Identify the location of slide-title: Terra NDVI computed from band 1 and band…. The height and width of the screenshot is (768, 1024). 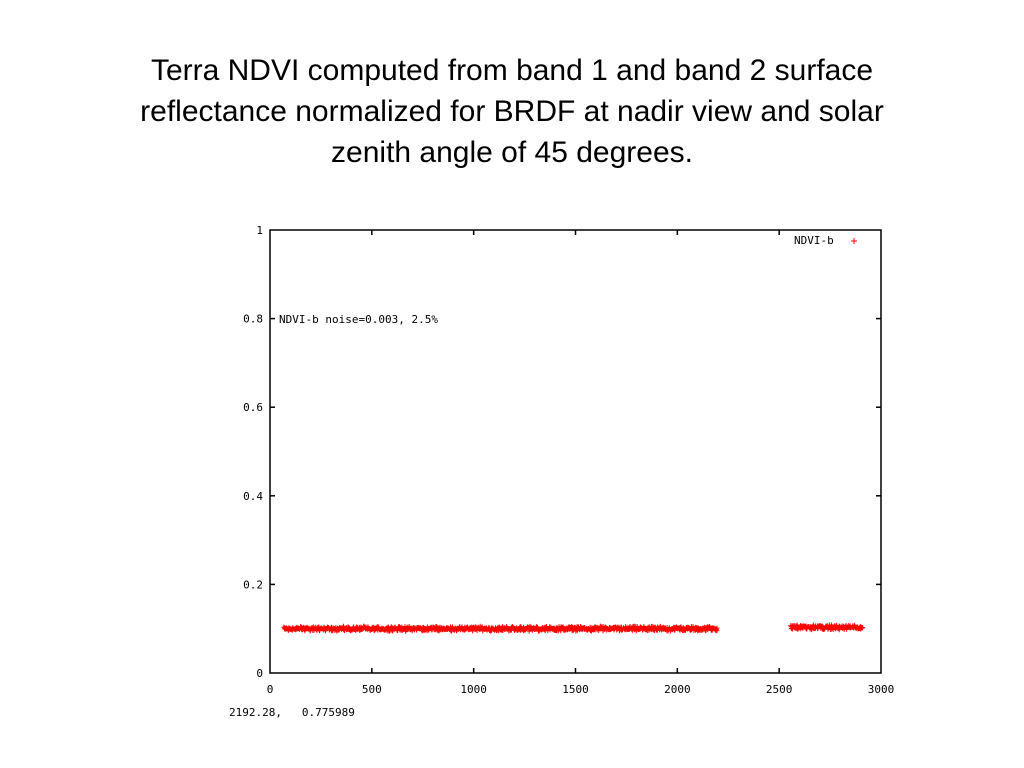
(512, 111).